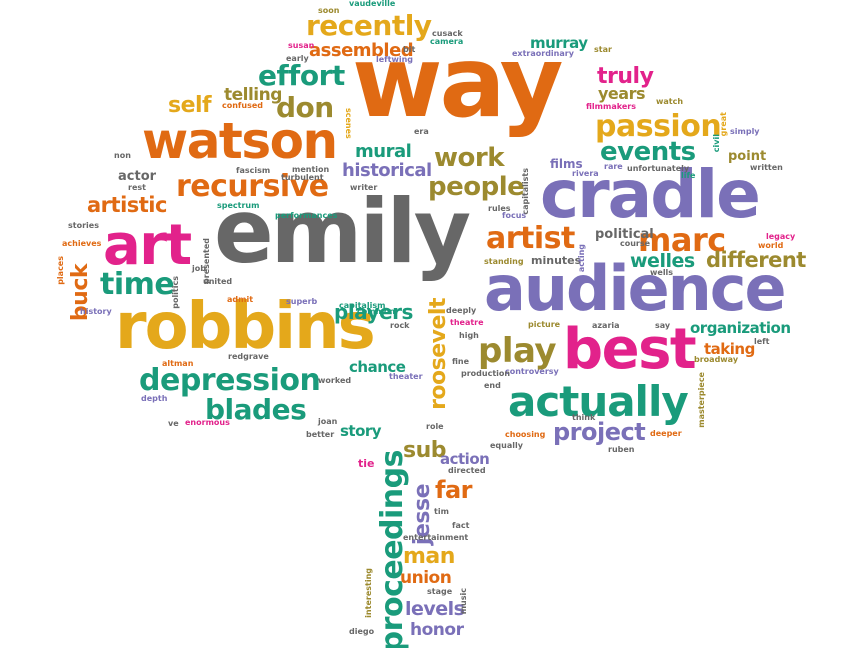 This screenshot has width=864, height=648. Describe the element at coordinates (361, 431) in the screenshot. I see `word-story: story` at that location.